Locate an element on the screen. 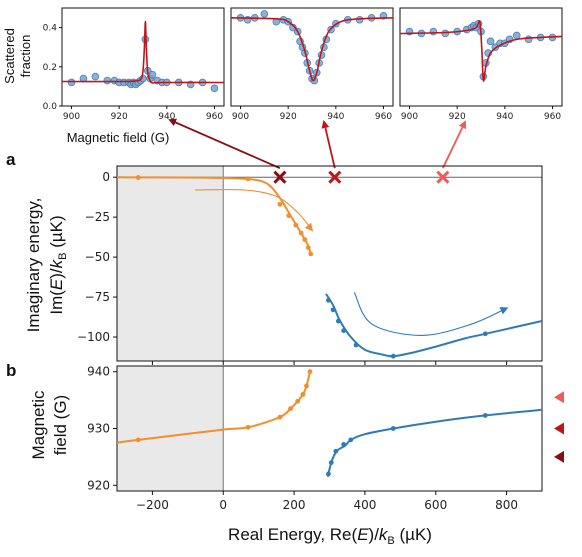 The height and width of the screenshot is (557, 582). inset-chart-1: 900 920 940 960 0.0 0.2 0.4 is located at coordinates (134, 64).